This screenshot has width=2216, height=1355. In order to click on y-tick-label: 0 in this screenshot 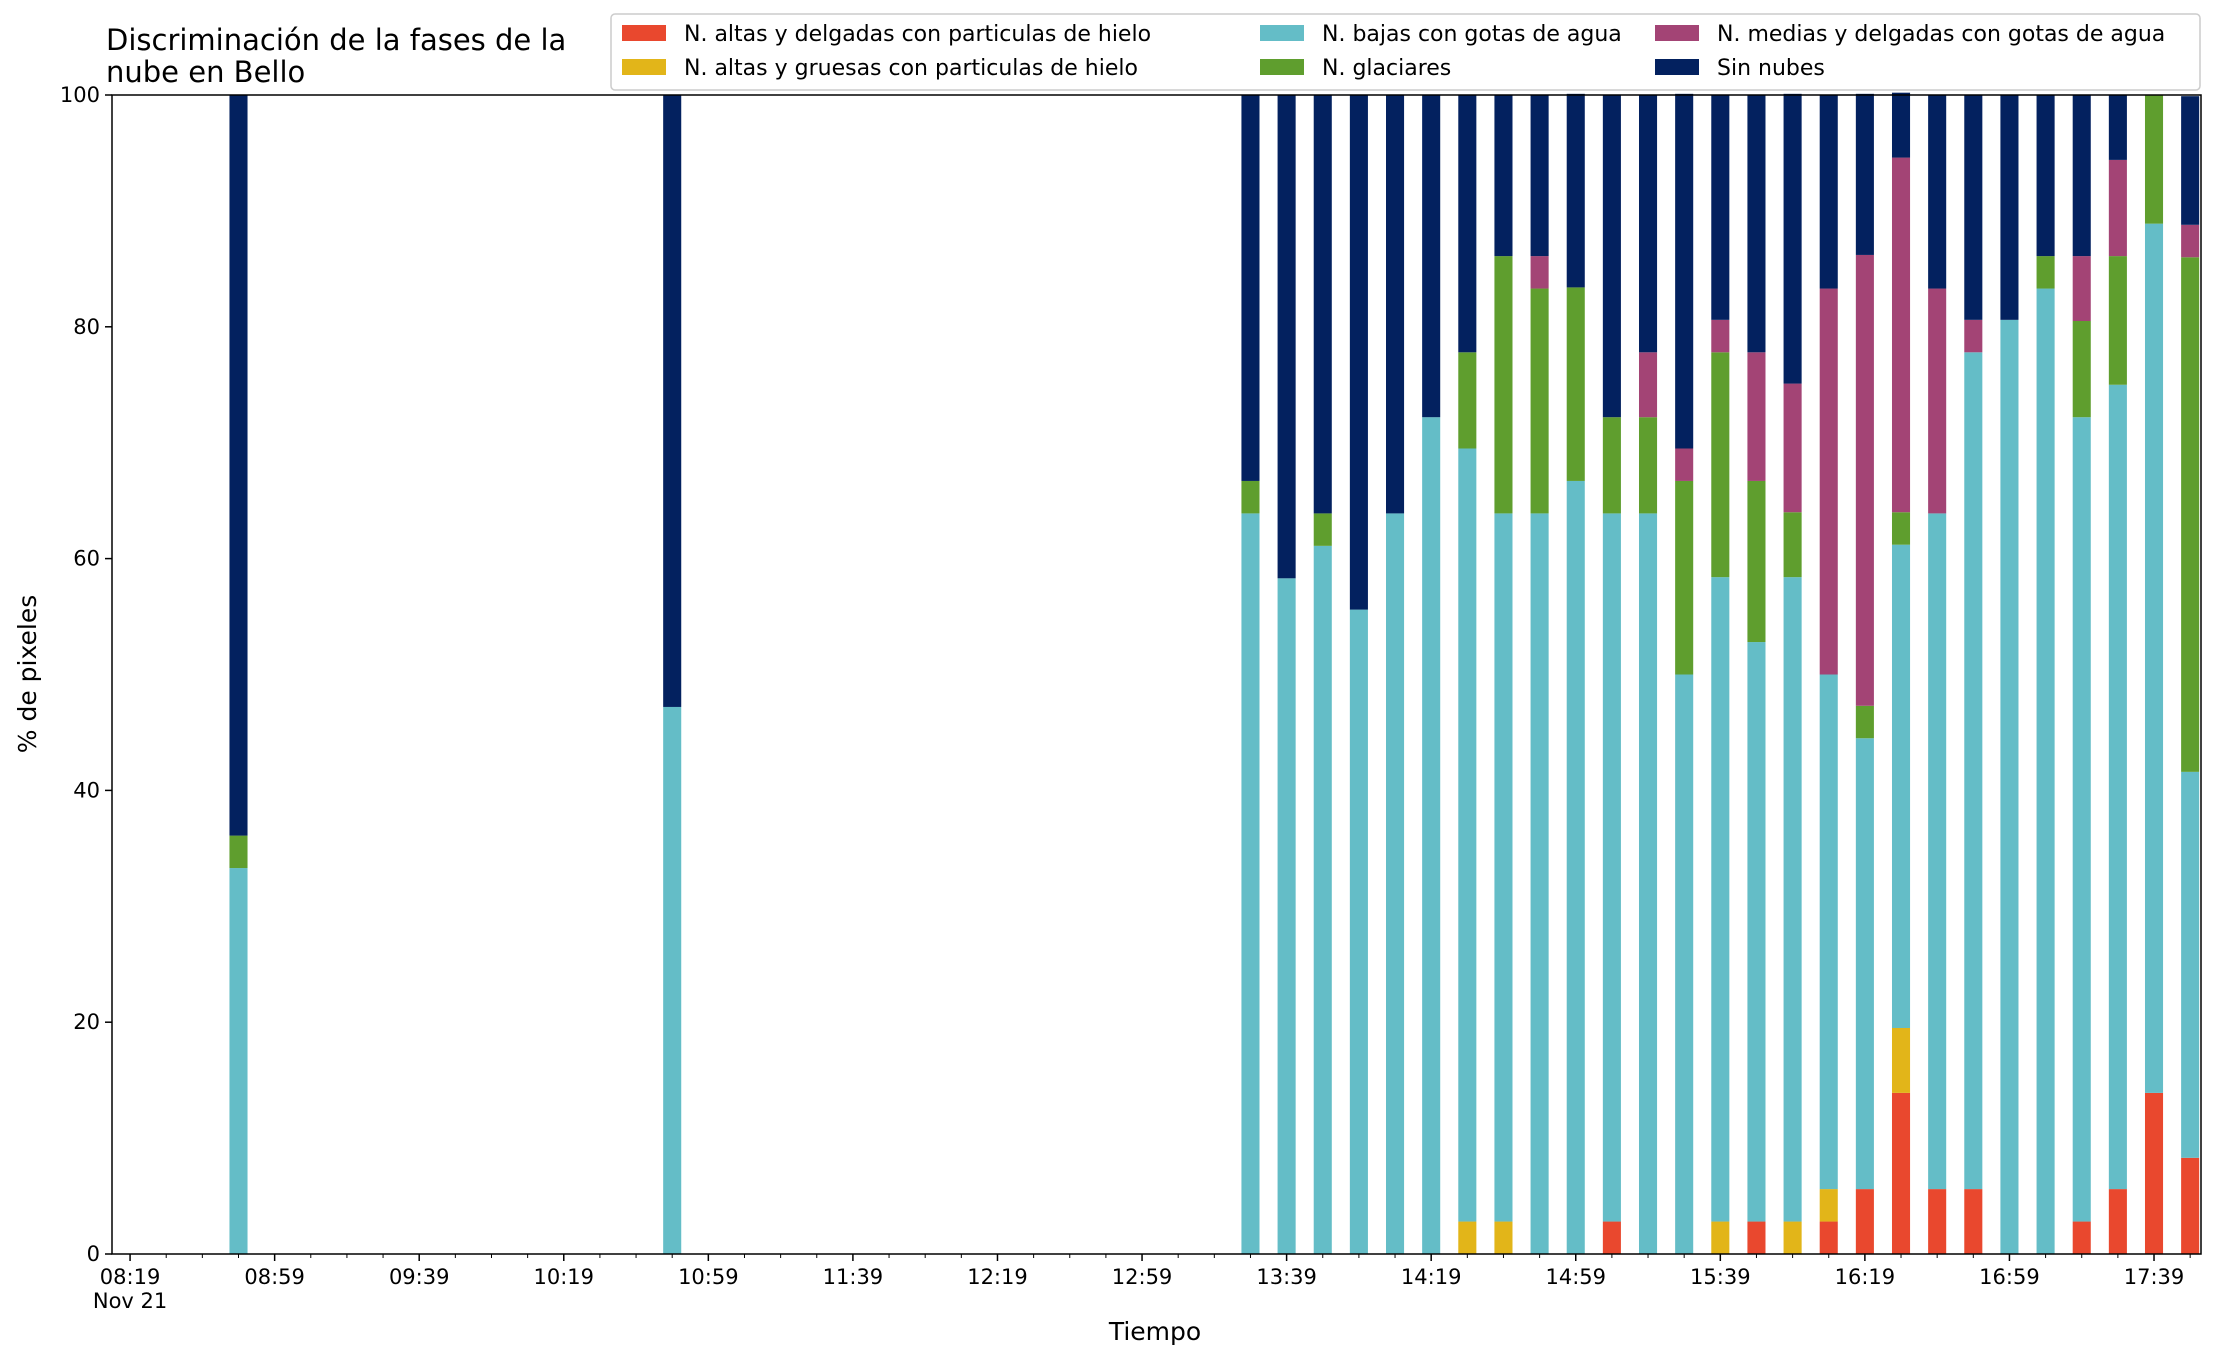, I will do `click(93, 1254)`.